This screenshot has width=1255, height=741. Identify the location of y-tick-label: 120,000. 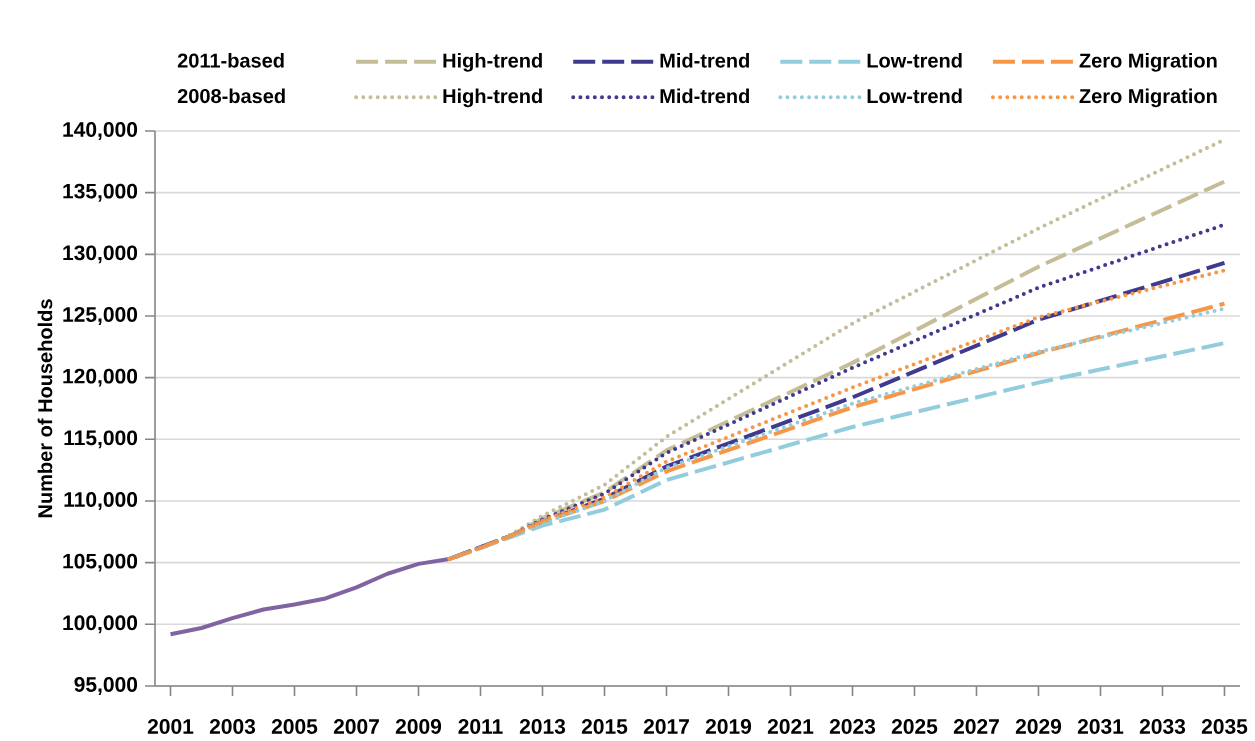
(100, 377).